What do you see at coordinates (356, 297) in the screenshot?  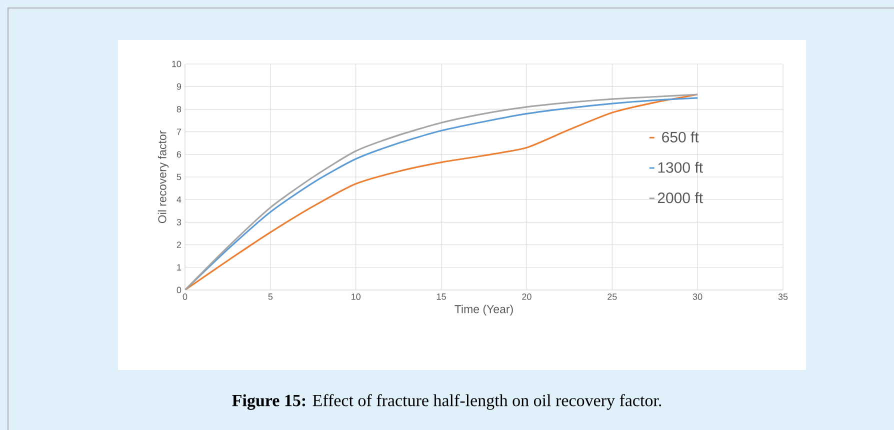 I see `x-tick-label: 10` at bounding box center [356, 297].